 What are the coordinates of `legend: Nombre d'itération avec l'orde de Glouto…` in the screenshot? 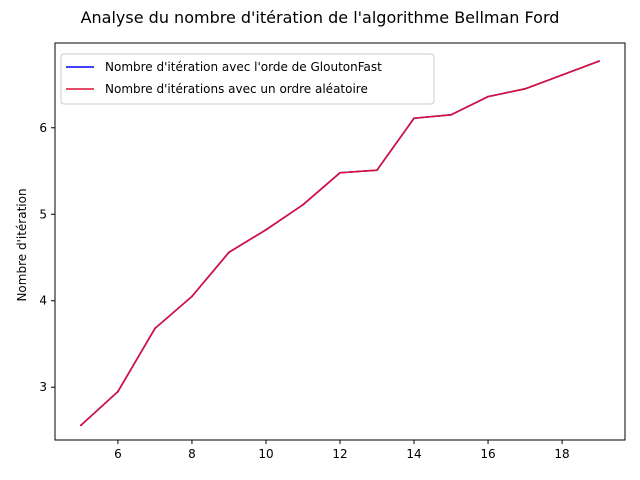 It's located at (247, 79).